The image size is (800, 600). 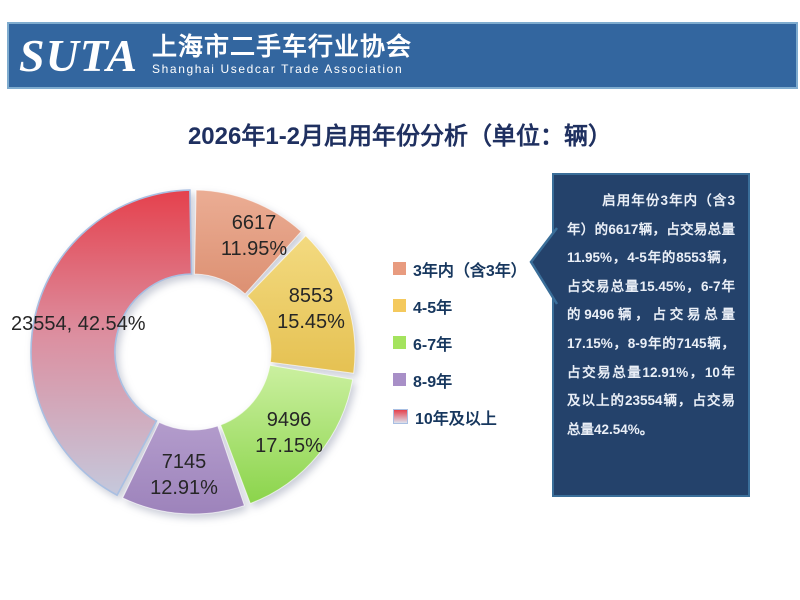 I want to click on legend-item-4-5yr: 4-5年, so click(x=460, y=305).